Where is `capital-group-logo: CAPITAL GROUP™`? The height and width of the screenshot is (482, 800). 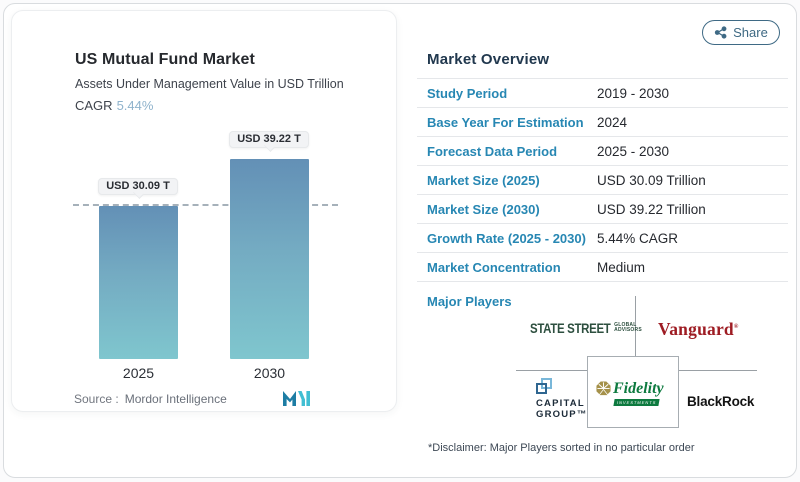 capital-group-logo: CAPITAL GROUP™ is located at coordinates (562, 399).